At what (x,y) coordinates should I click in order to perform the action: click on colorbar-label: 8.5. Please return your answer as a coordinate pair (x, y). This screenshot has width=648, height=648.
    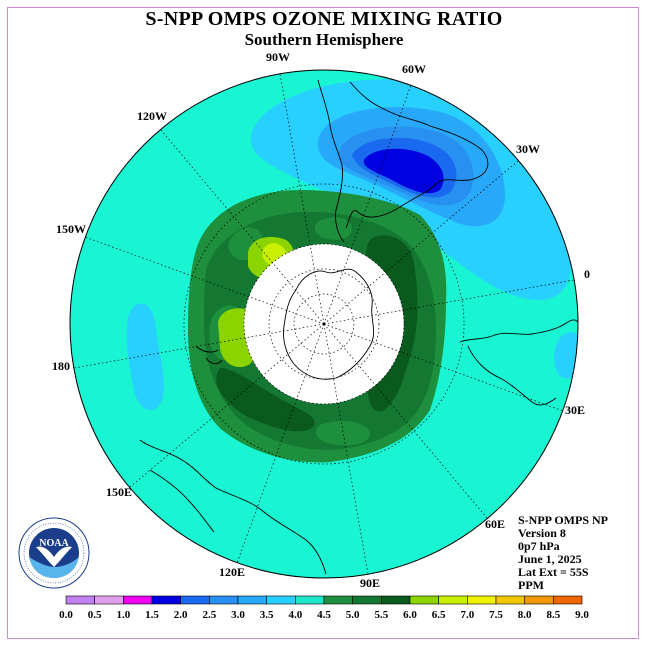
    Looking at the image, I should click on (553, 615).